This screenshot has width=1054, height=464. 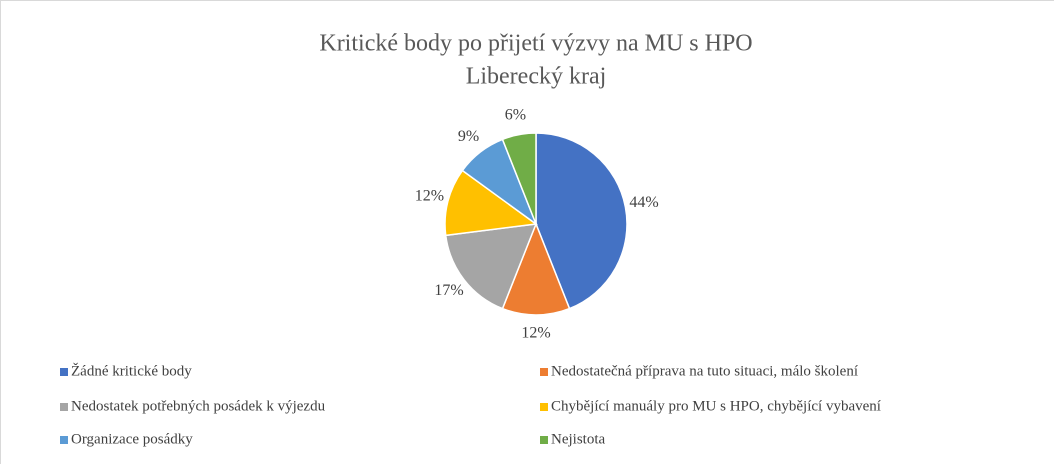 I want to click on legend-label: Nejistota, so click(x=578, y=439).